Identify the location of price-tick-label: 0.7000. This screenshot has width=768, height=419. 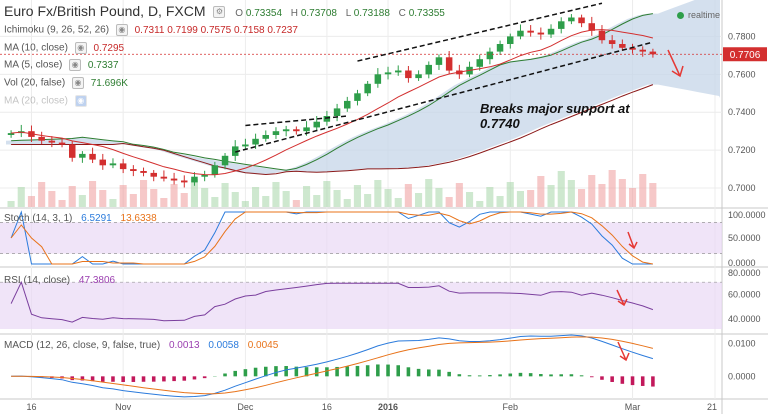
(742, 188).